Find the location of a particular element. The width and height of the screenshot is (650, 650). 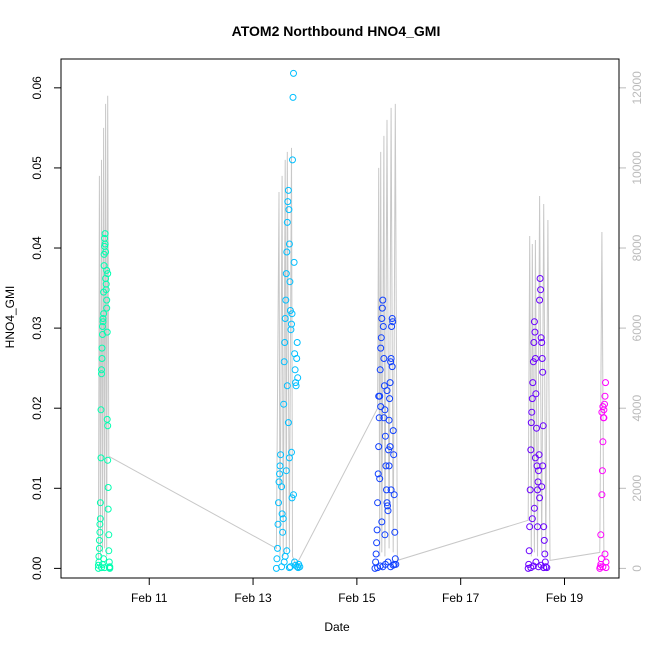

y2-tick-label: 0 is located at coordinates (637, 568).